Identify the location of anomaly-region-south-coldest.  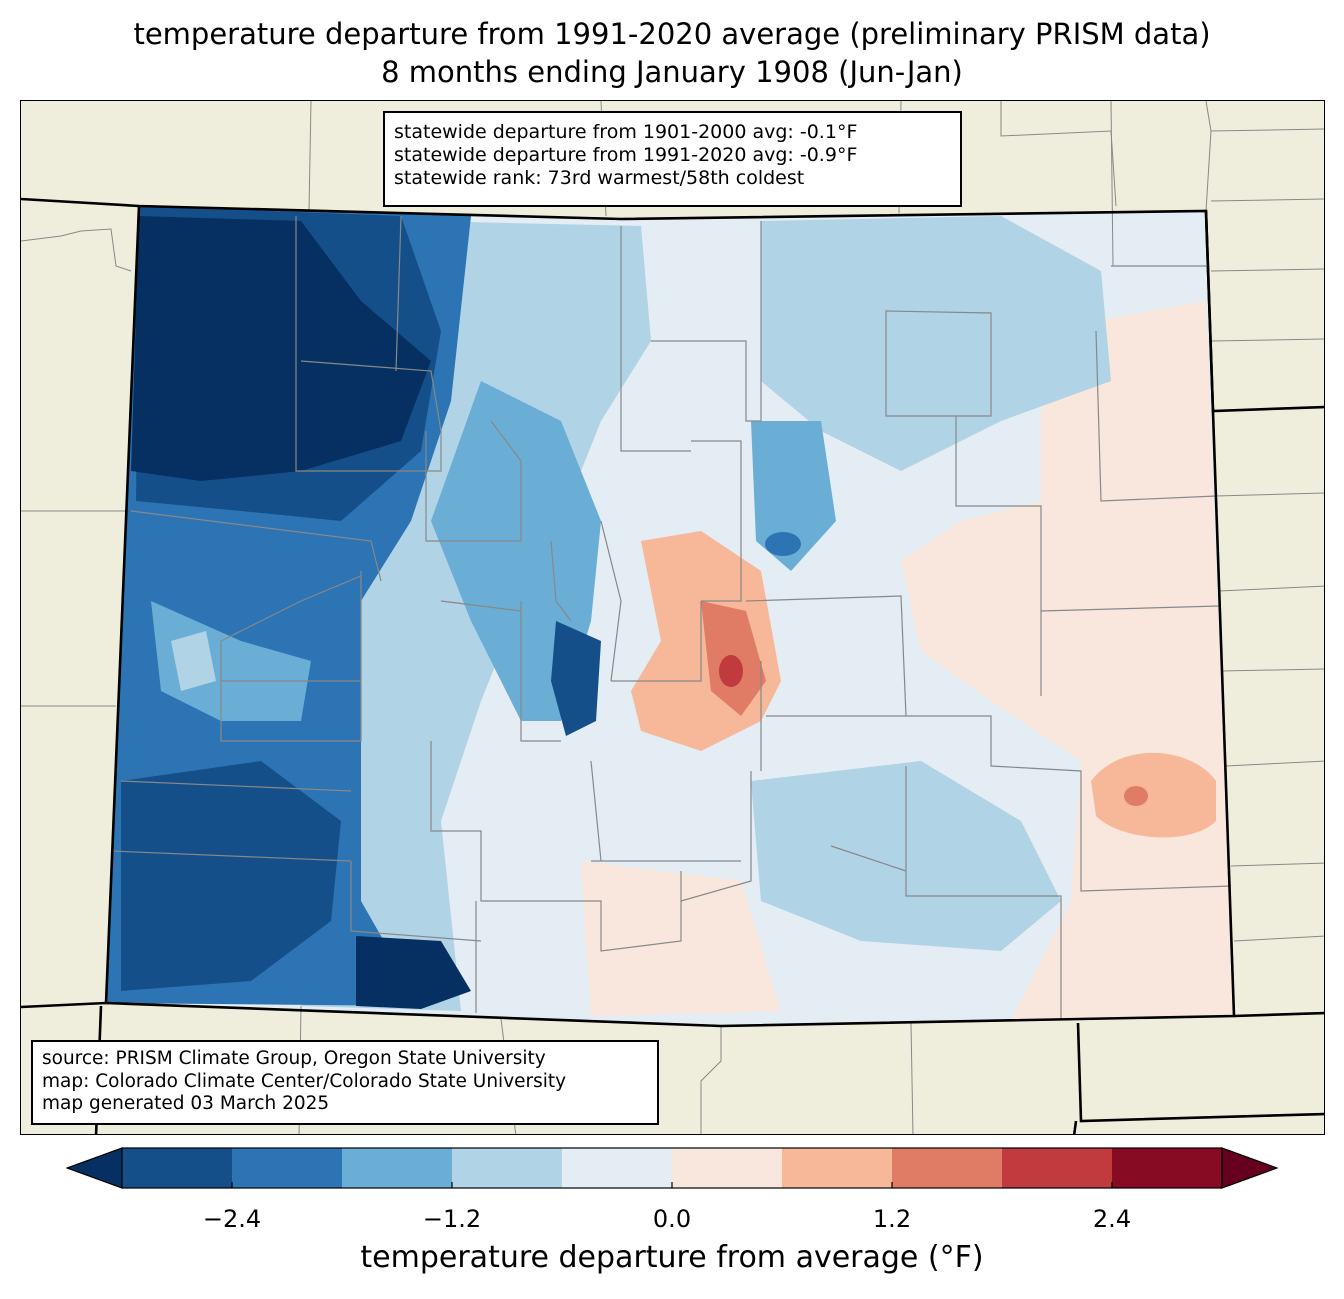
(413, 972).